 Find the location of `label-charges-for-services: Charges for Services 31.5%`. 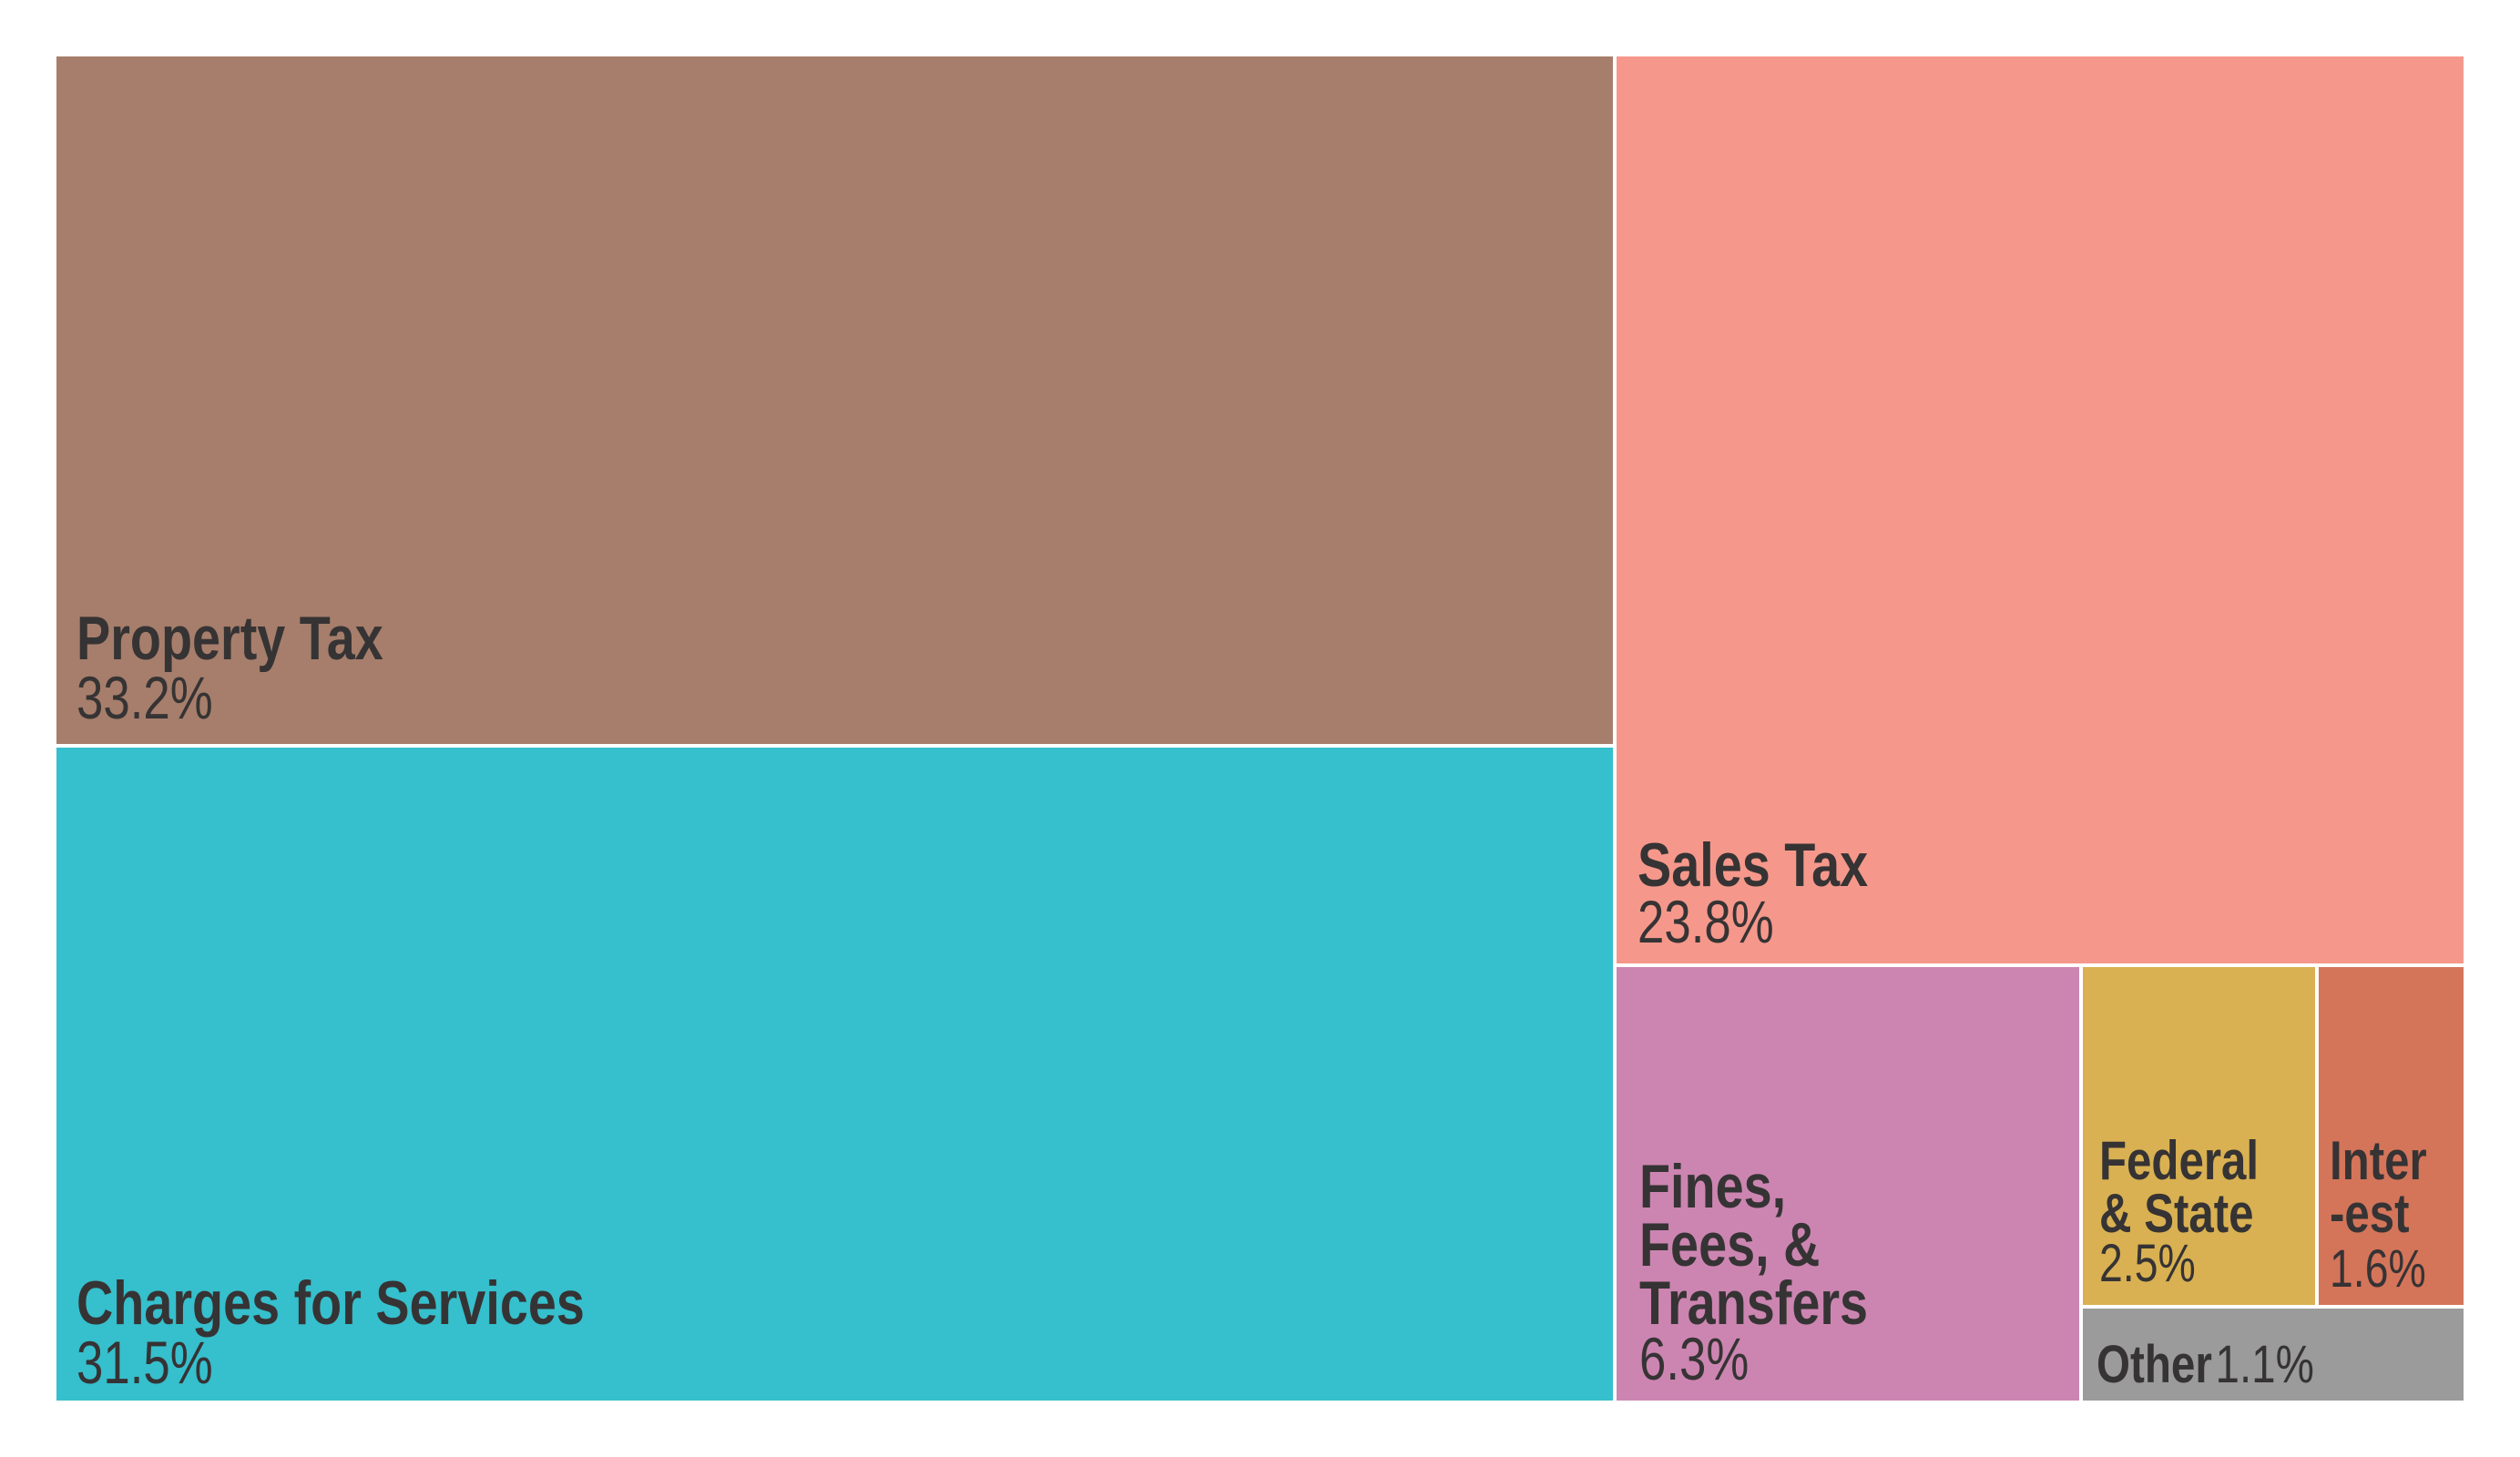

label-charges-for-services: Charges for Services 31.5% is located at coordinates (386, 1332).